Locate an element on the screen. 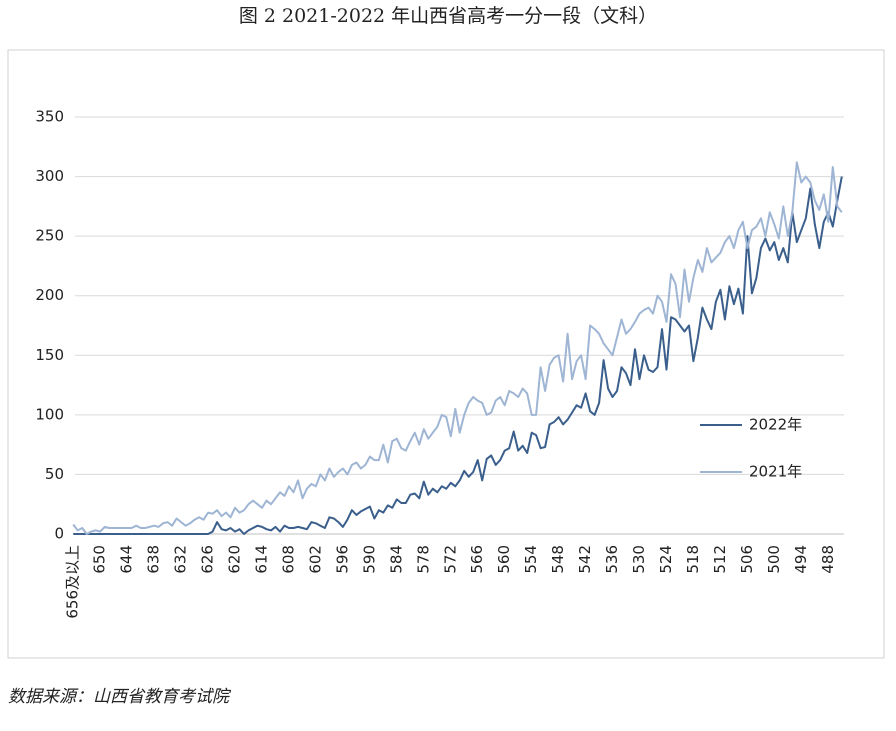 Image resolution: width=896 pixels, height=731 pixels. x-tick-label: 512 is located at coordinates (720, 559).